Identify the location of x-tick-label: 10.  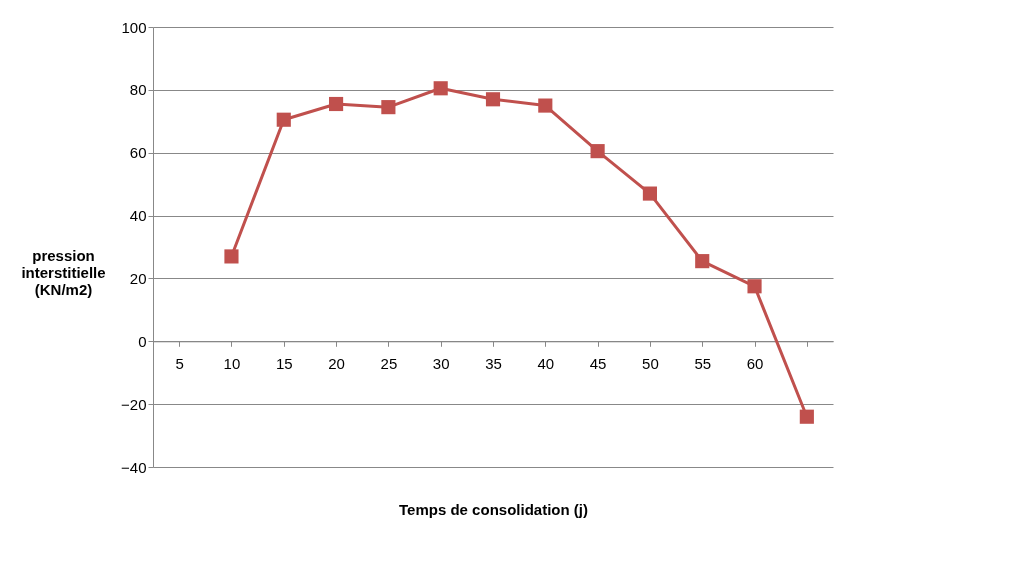
(232, 363).